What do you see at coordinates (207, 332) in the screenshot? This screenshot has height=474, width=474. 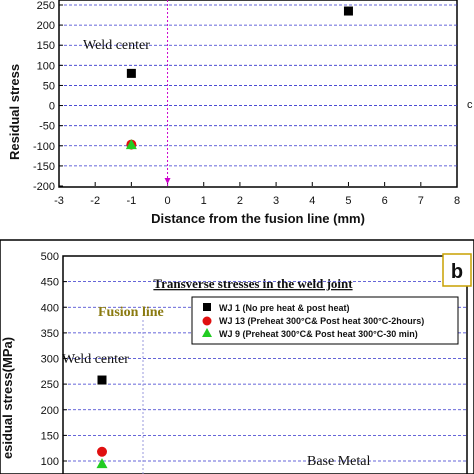 I see `legend-triangle-marker` at bounding box center [207, 332].